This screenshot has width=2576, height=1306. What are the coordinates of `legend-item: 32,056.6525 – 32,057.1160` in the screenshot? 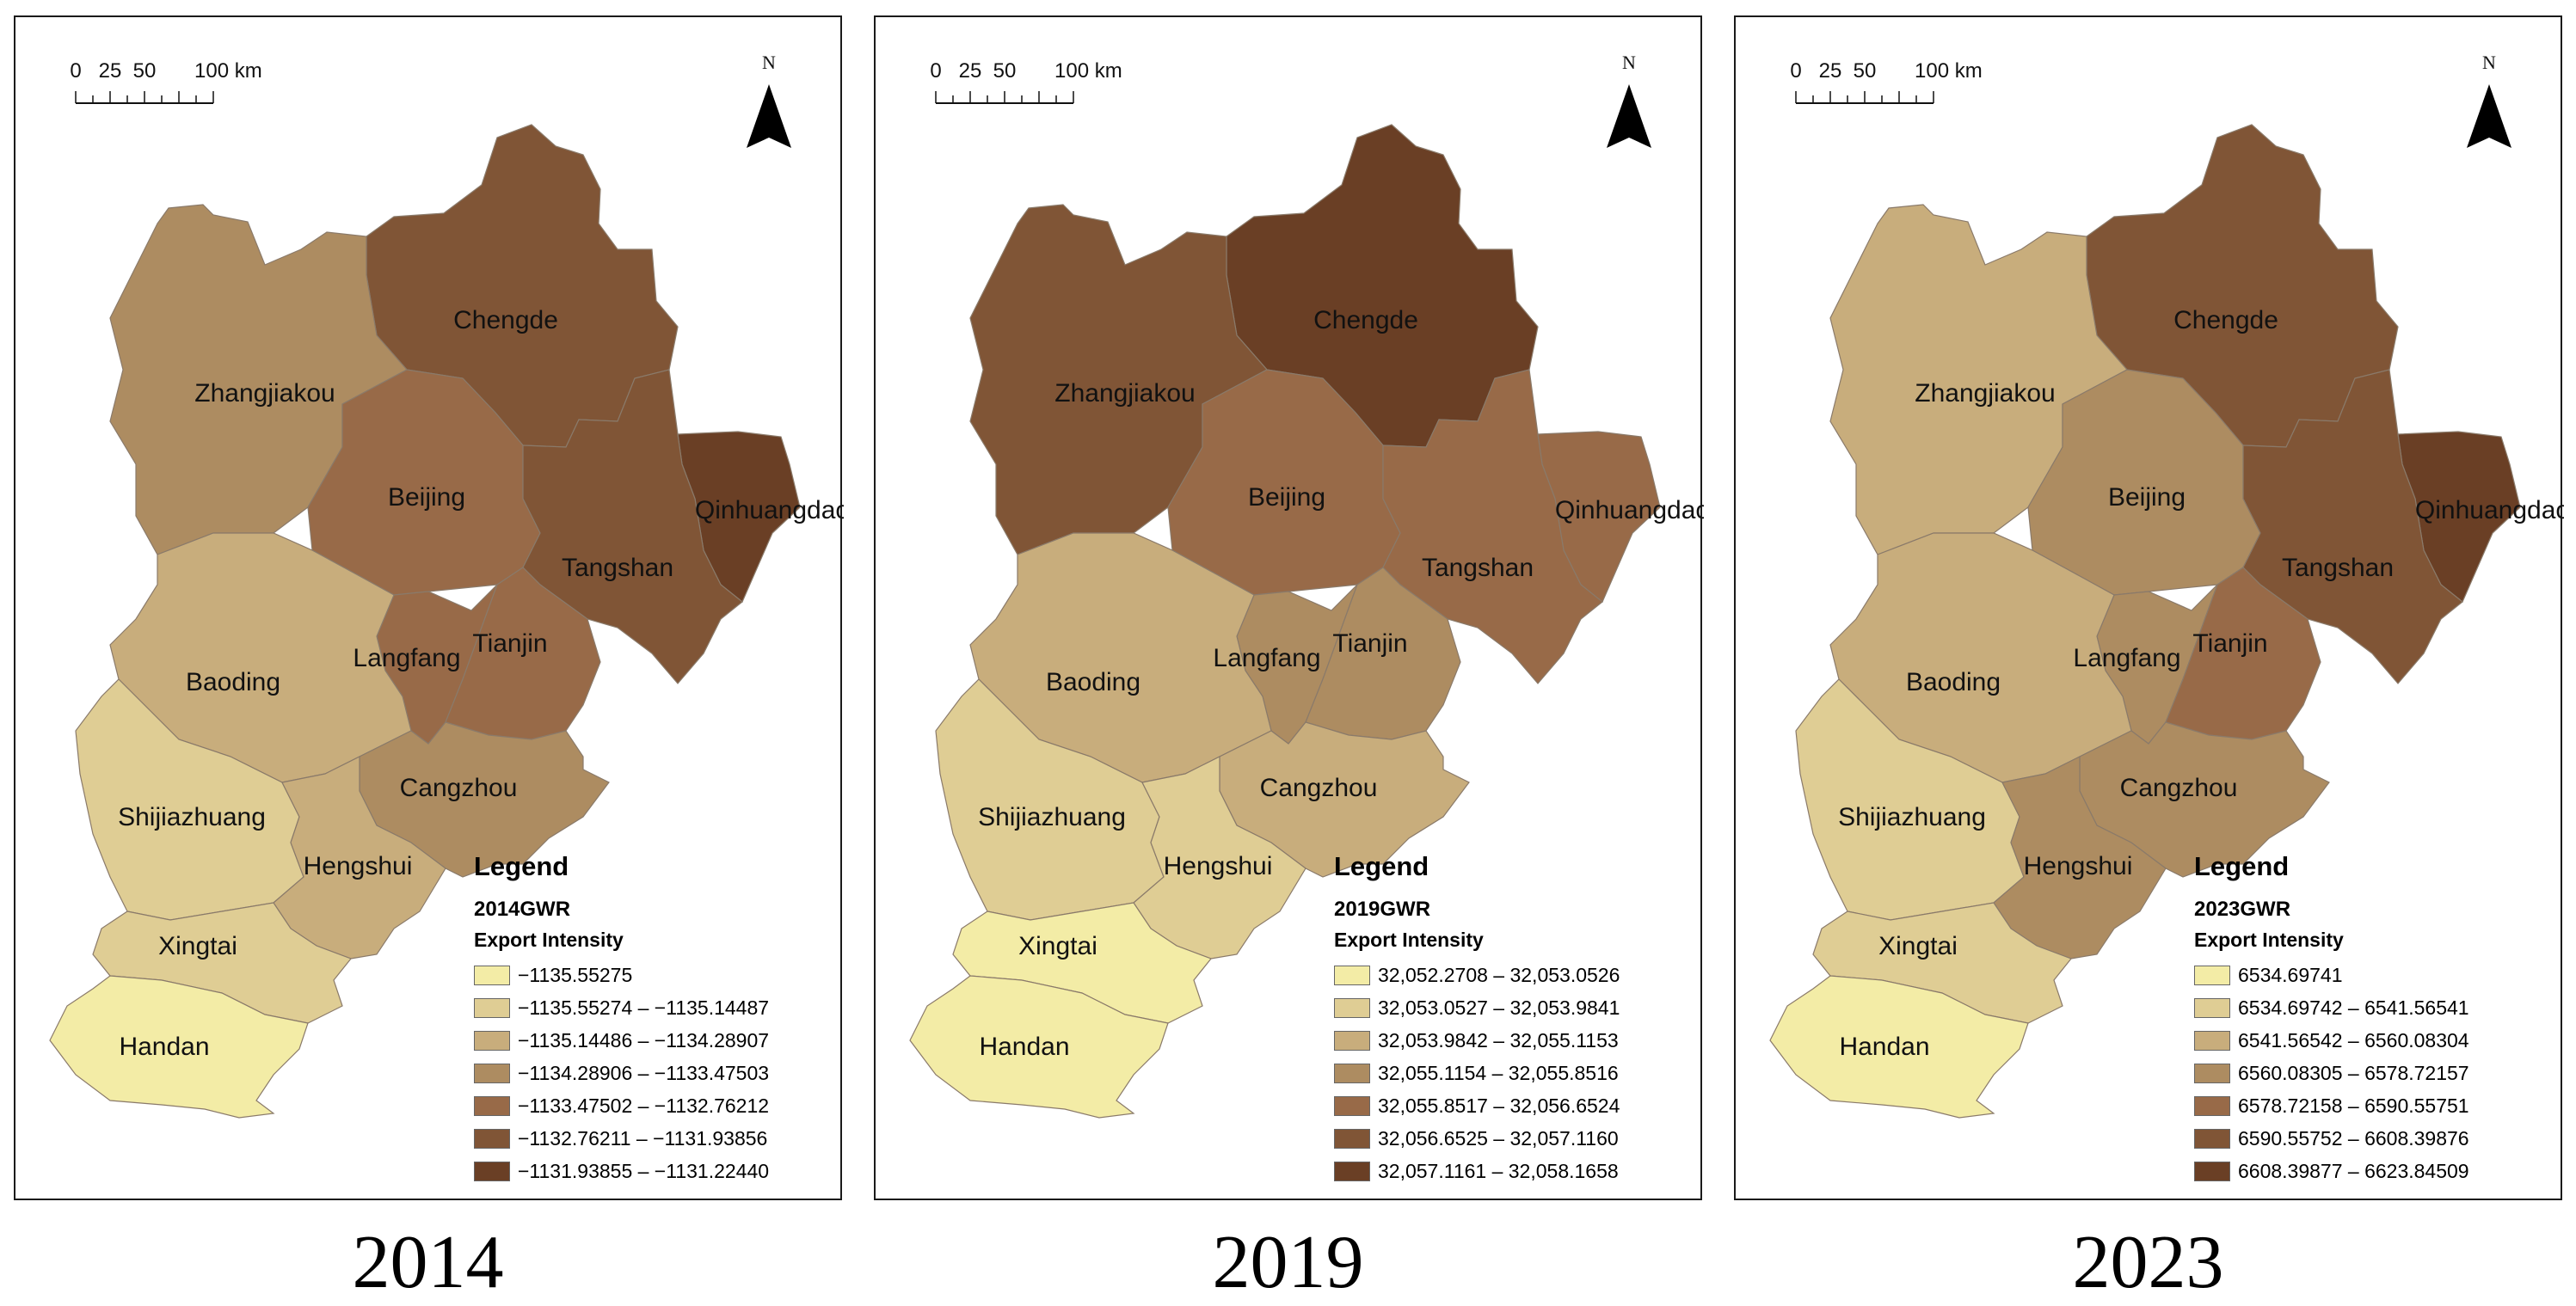 It's located at (1514, 1139).